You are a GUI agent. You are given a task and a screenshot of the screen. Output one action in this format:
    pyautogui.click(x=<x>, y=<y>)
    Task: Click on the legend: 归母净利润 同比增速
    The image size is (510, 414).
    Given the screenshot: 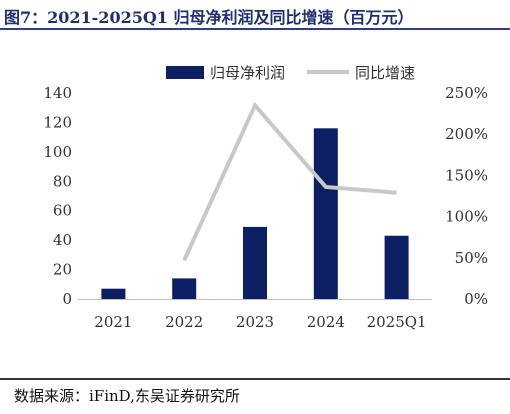 What is the action you would take?
    pyautogui.click(x=290, y=73)
    